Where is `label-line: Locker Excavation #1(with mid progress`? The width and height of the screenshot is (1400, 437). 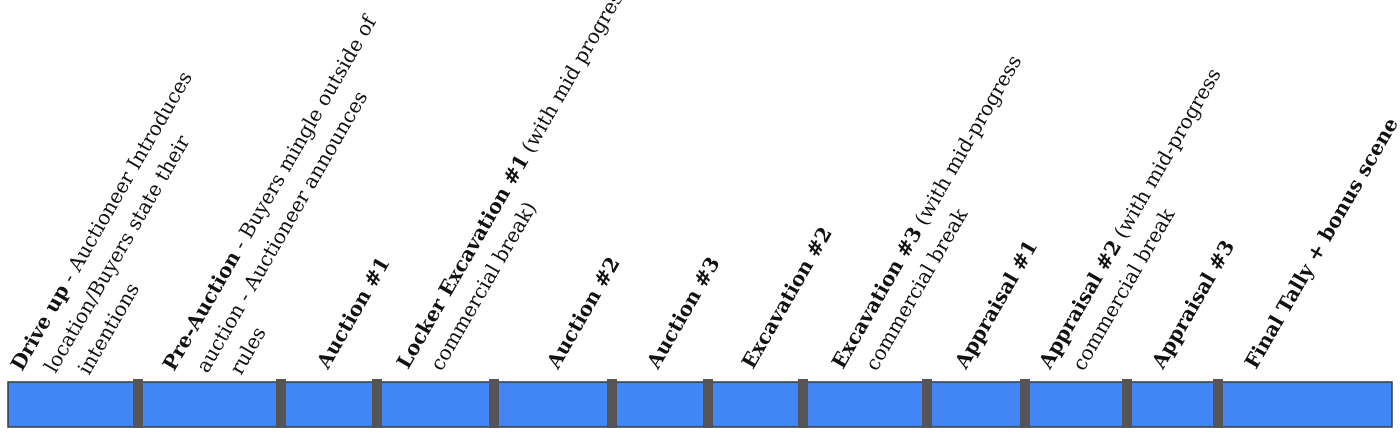
label-line: Locker Excavation #1(with mid progress is located at coordinates (512, 186).